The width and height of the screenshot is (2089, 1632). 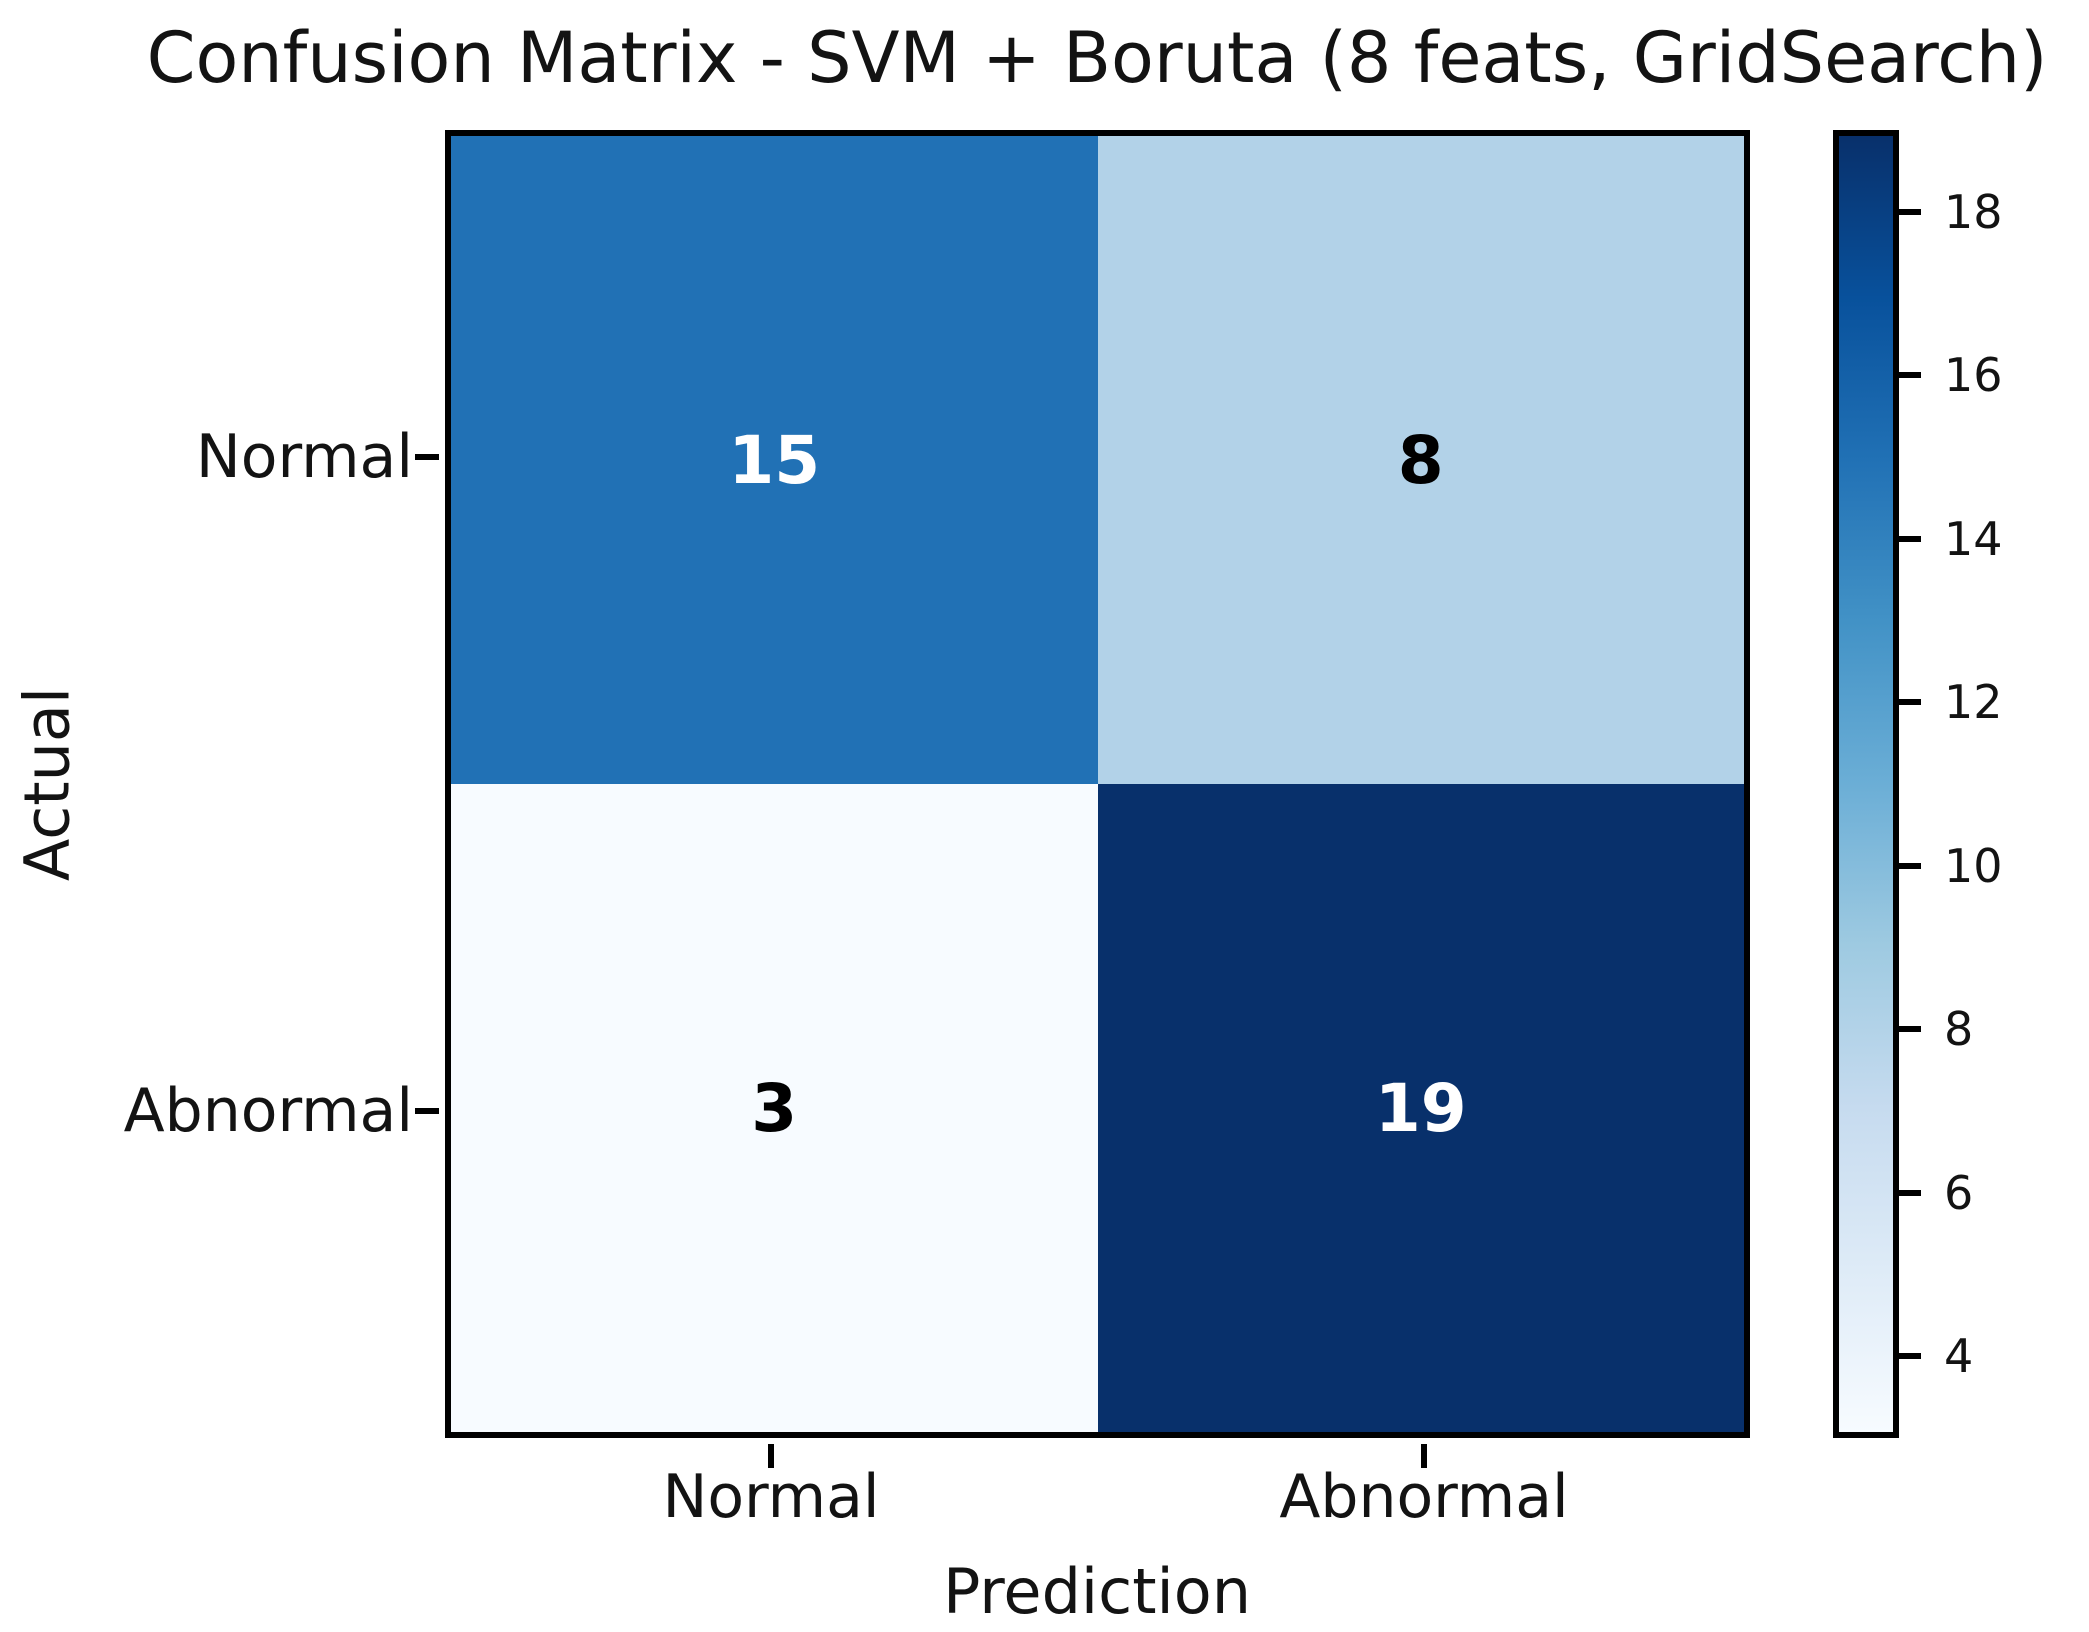 I want to click on x-axis-title: Prediction, so click(x=1097, y=1591).